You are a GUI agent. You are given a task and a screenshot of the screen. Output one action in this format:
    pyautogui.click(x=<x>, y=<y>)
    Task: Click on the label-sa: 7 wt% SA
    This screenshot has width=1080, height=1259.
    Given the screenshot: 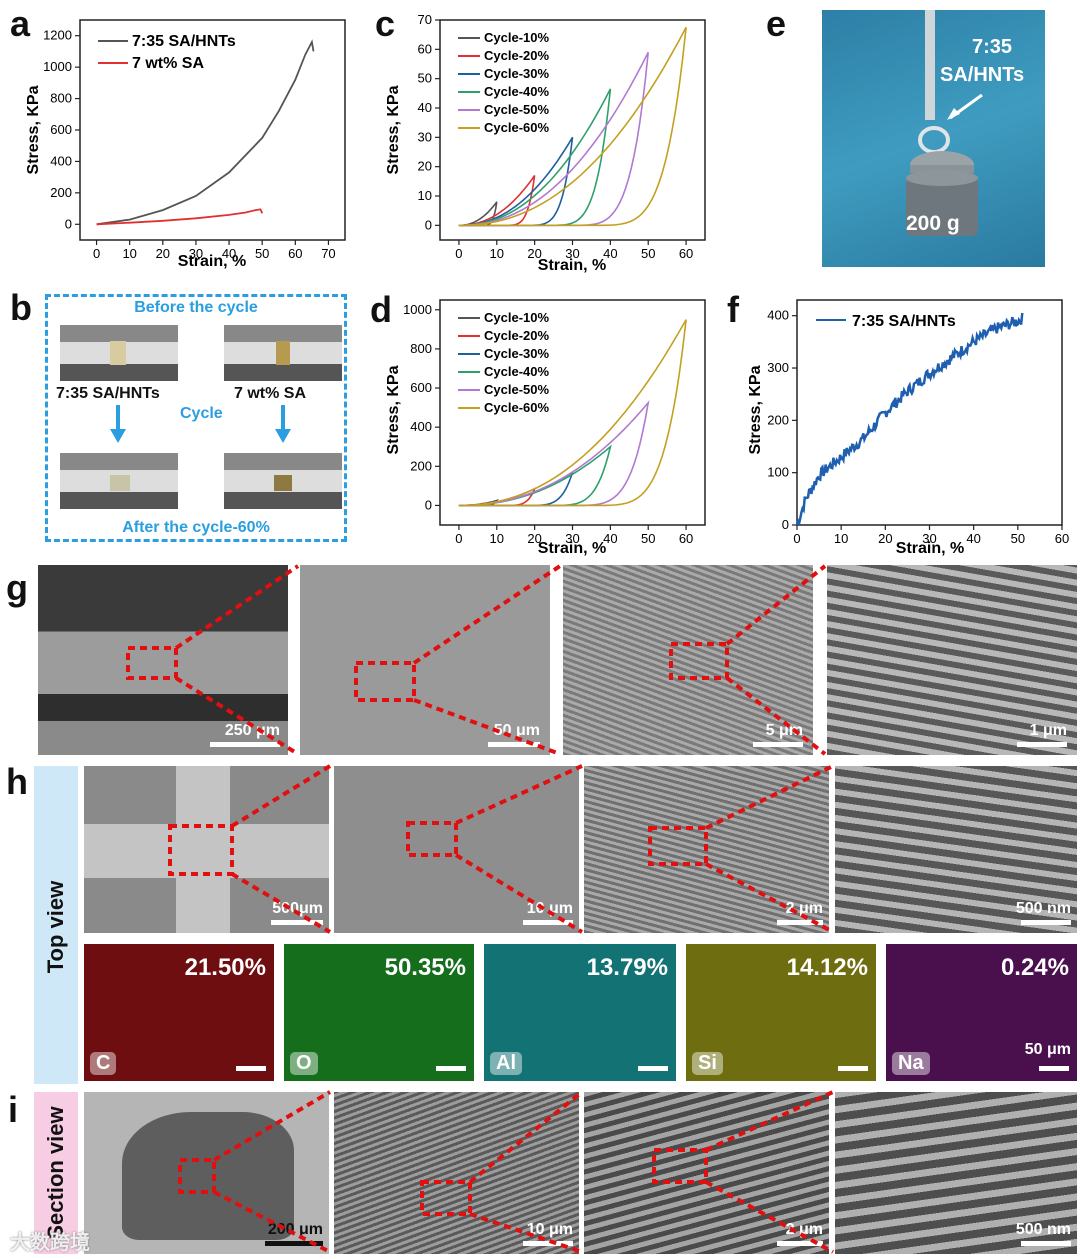 What is the action you would take?
    pyautogui.click(x=270, y=393)
    